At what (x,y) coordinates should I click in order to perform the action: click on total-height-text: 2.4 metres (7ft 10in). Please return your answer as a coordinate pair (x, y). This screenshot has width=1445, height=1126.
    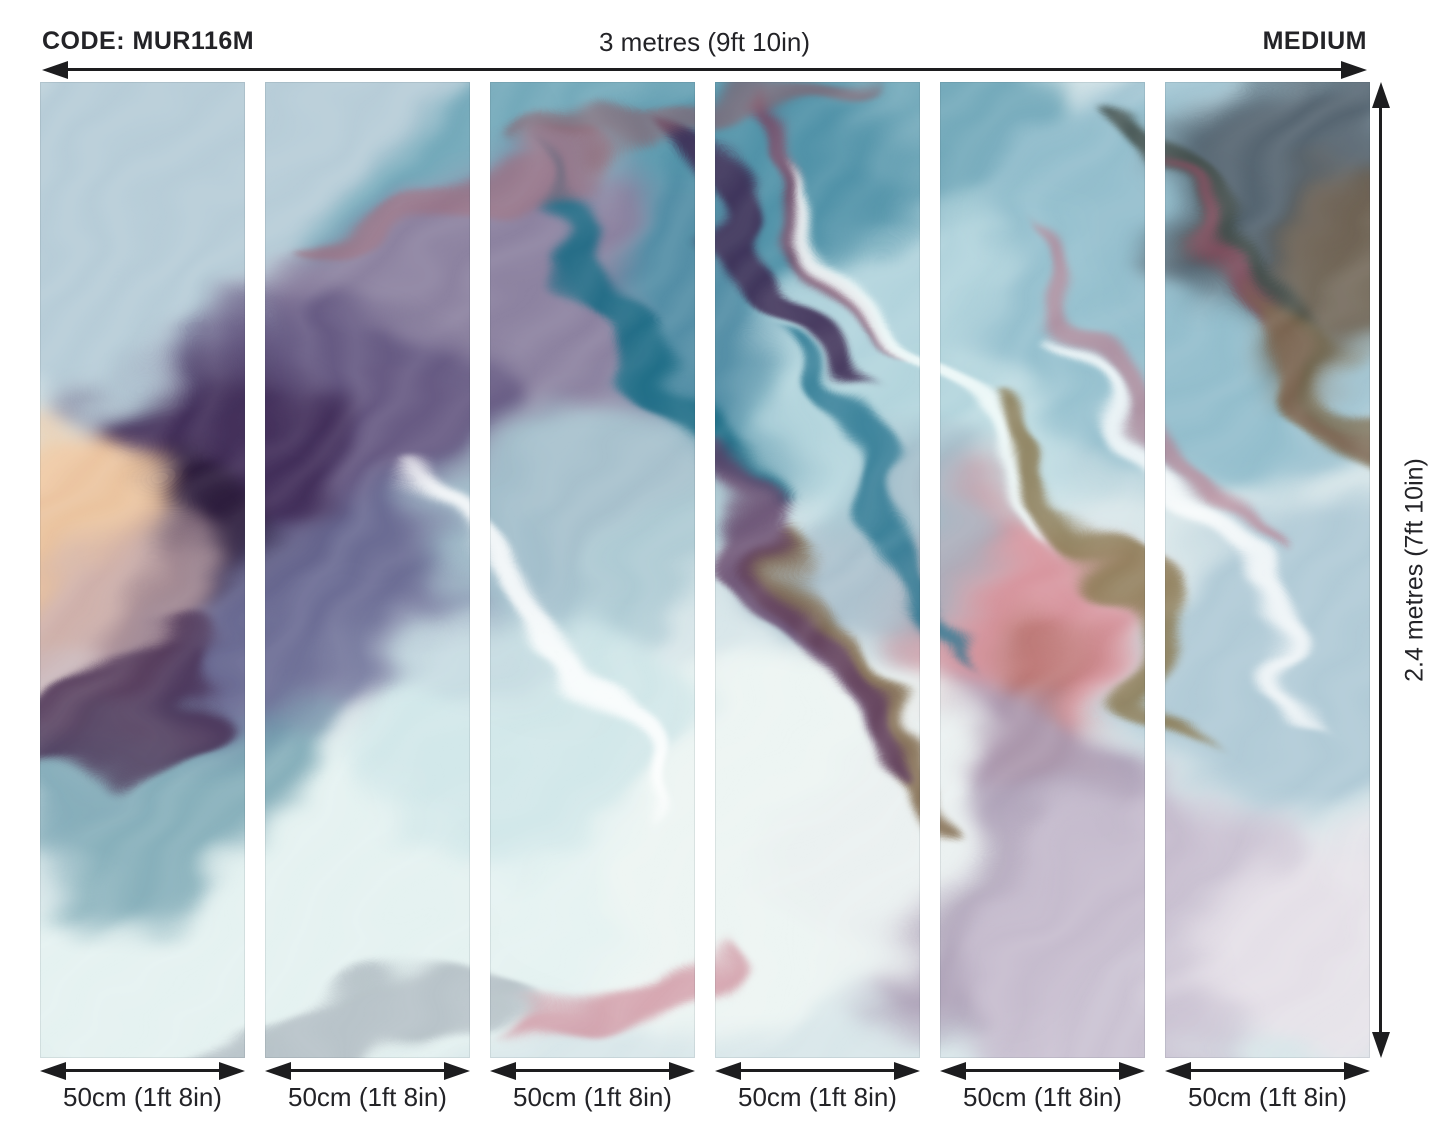
    Looking at the image, I should click on (1414, 570).